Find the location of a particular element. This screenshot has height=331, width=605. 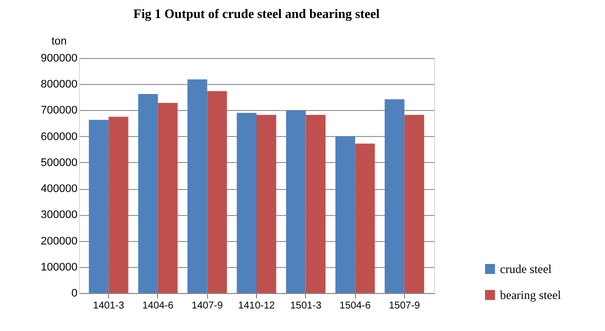

chart-title: Fig 1 Output of crude steel and bearing steel is located at coordinates (256, 13).